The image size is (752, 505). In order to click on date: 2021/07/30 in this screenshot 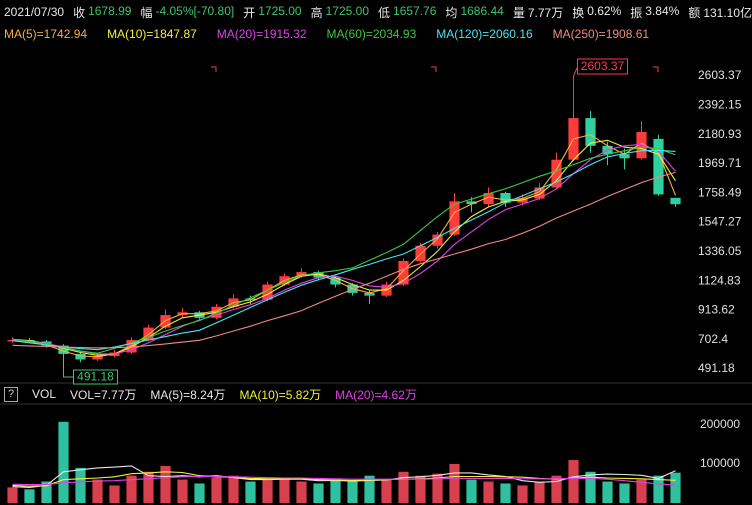, I will do `click(34, 12)`.